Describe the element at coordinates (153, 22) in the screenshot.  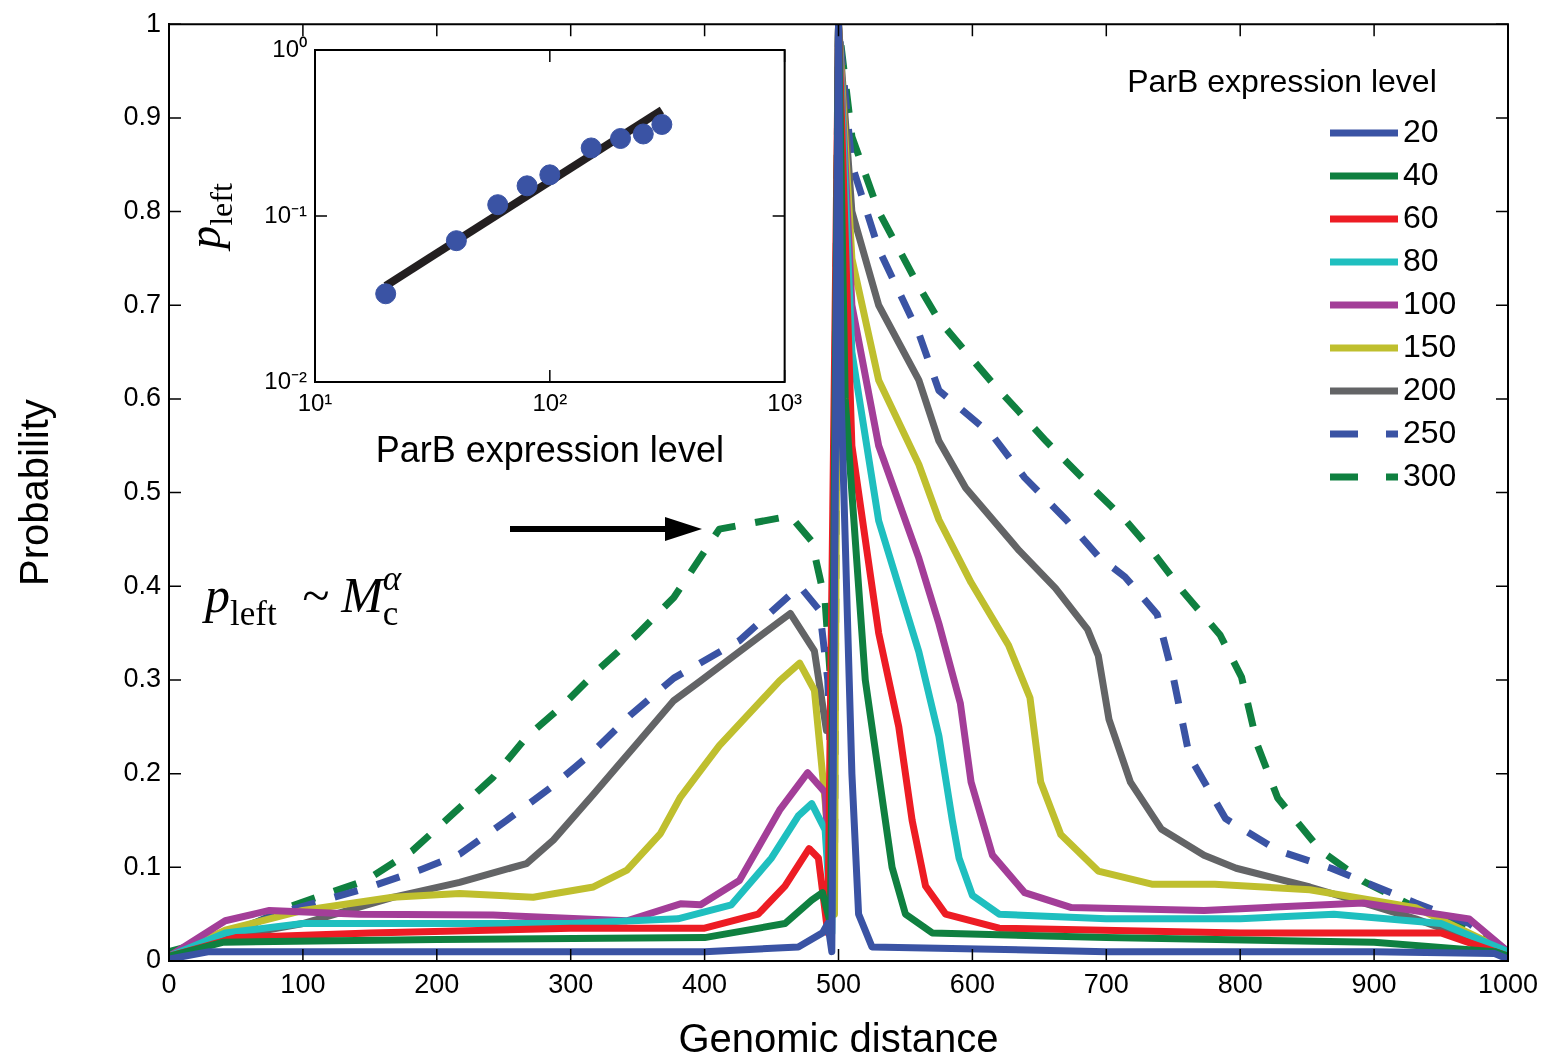
I see `y-tick-label: 1` at that location.